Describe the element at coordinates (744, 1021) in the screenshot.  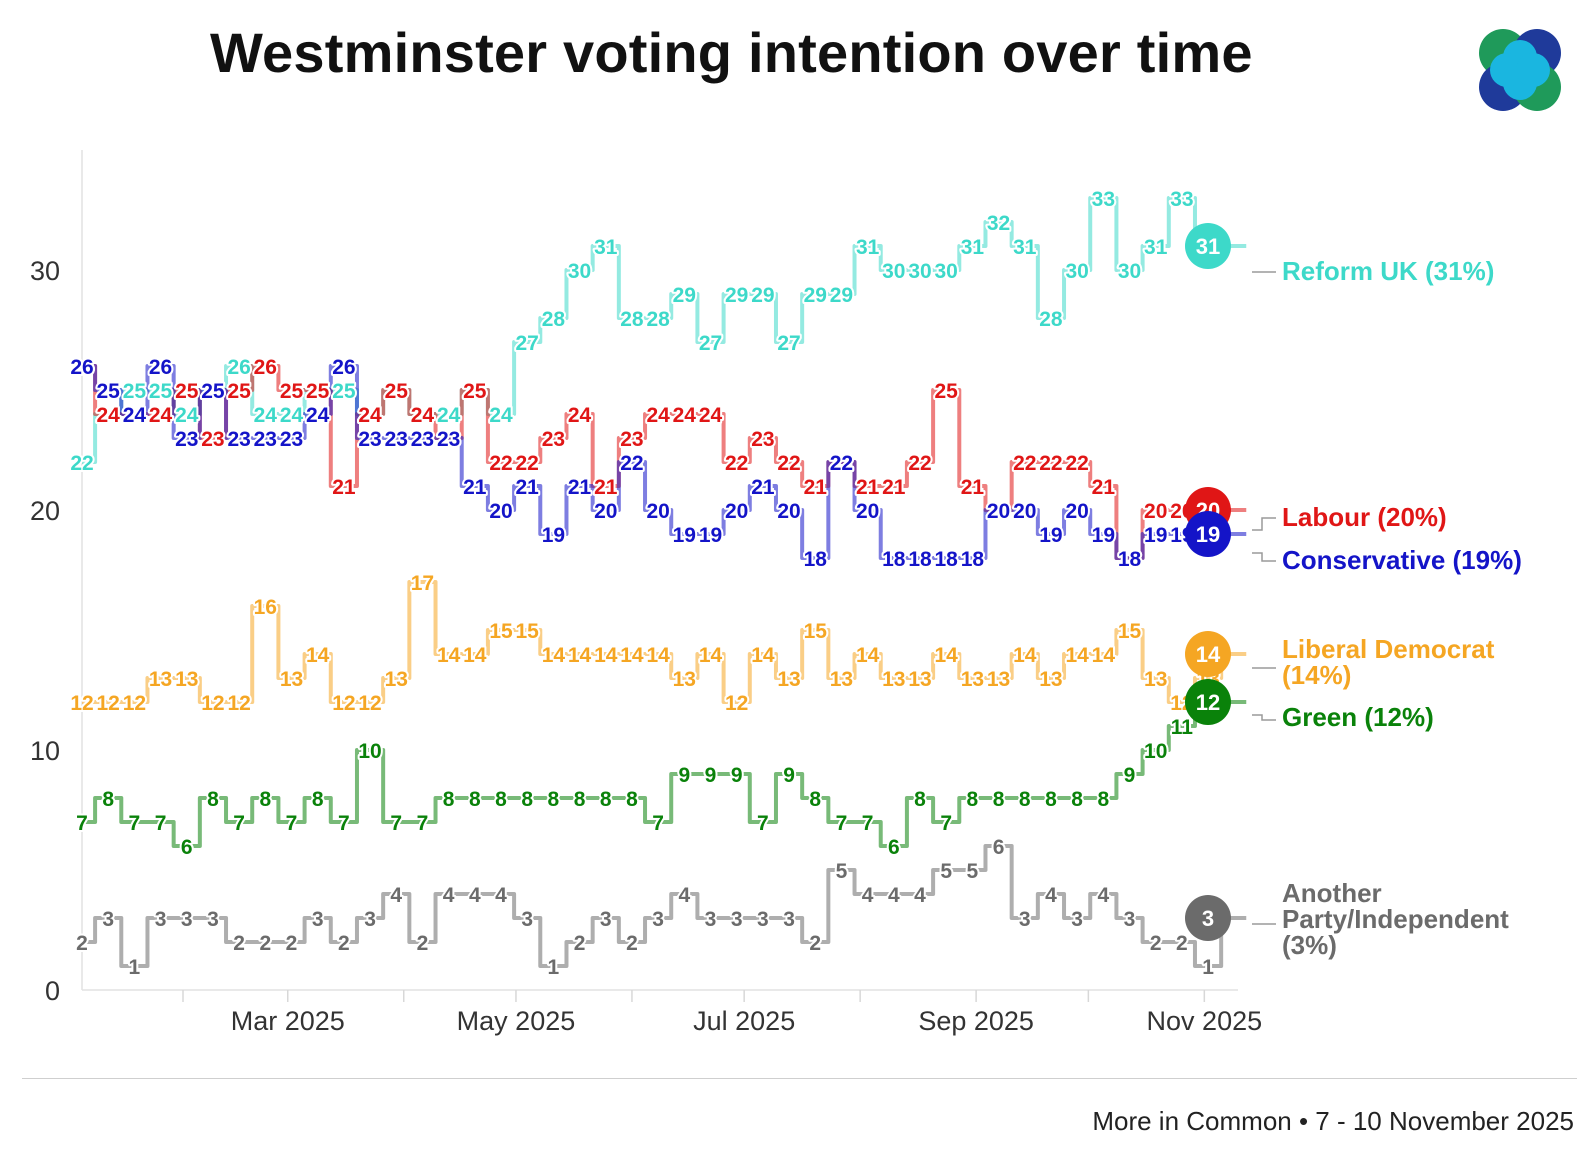
I see `x-tick-label: Jul 2025` at that location.